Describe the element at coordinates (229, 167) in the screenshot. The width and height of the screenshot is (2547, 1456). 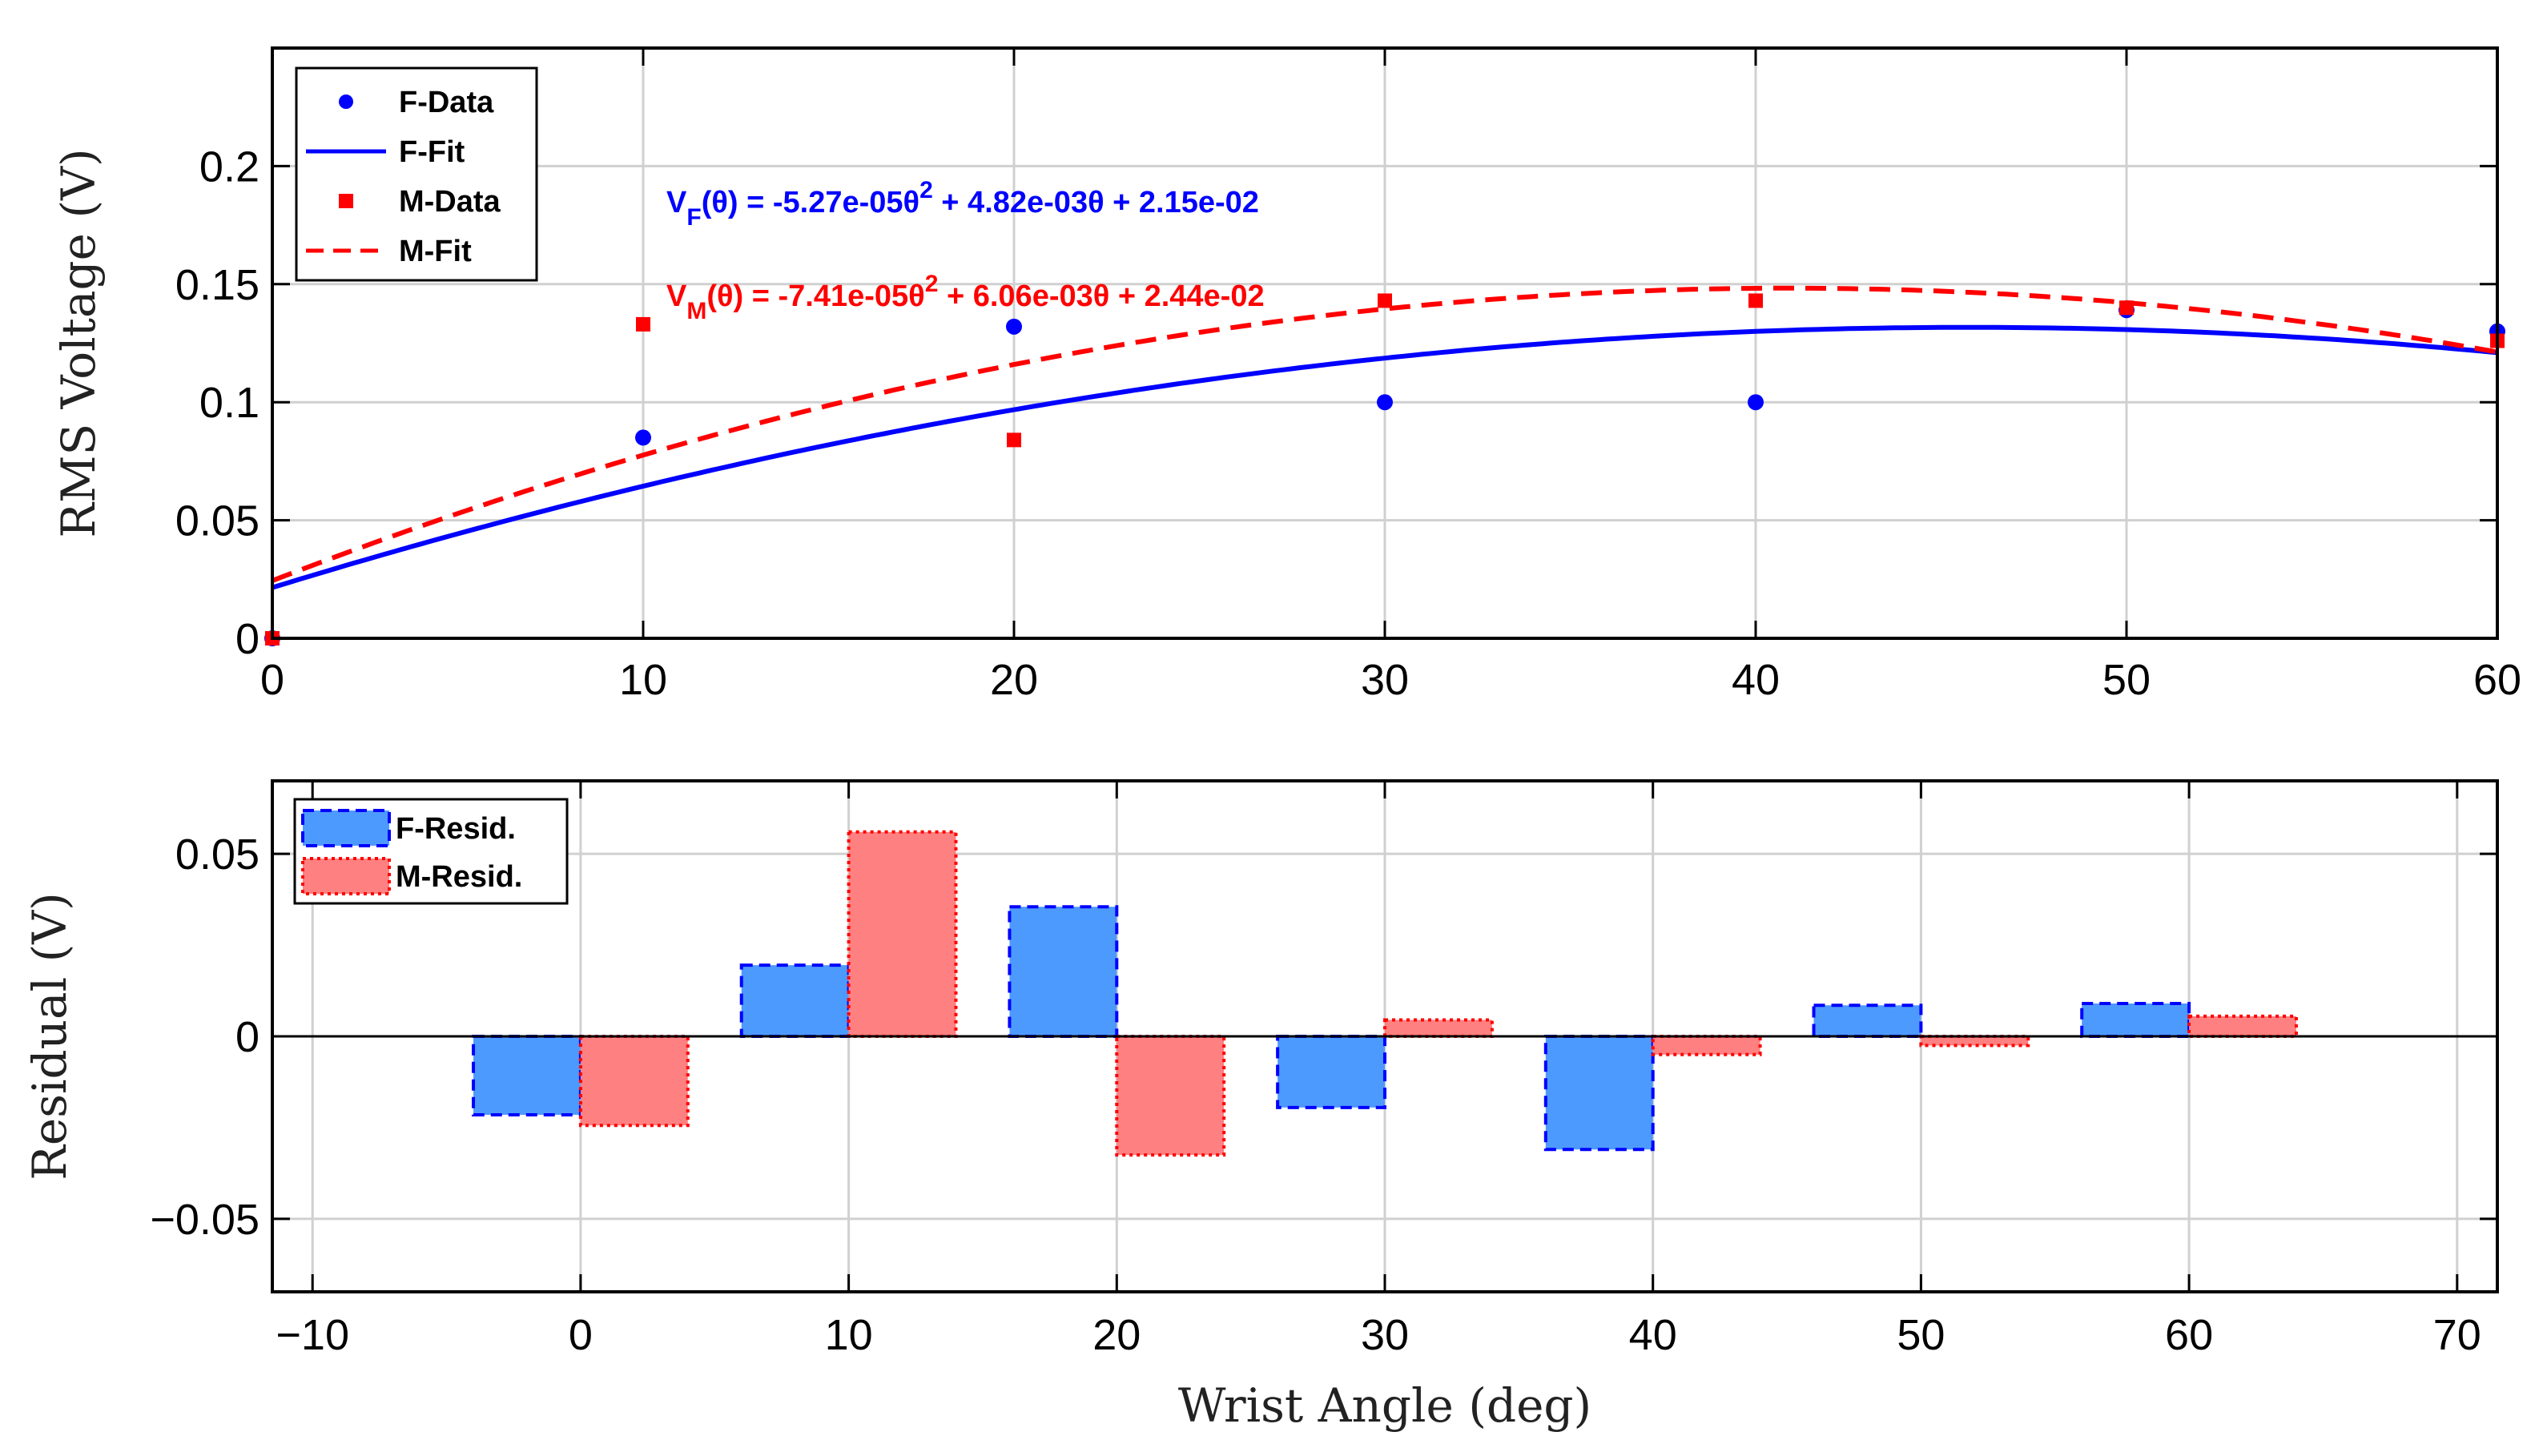
I see `y-tick-label: 0.2` at that location.